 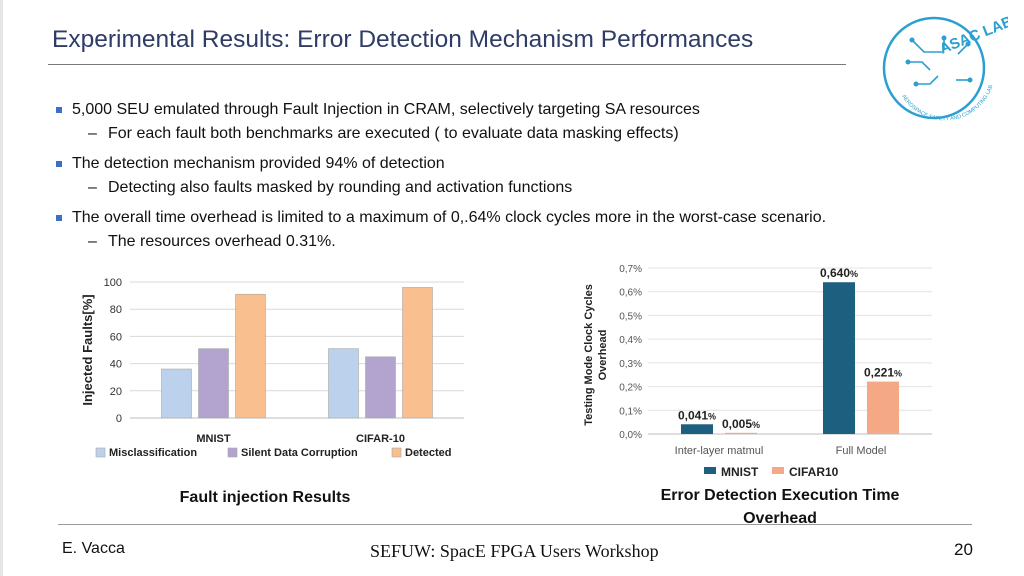 What do you see at coordinates (589, 355) in the screenshot?
I see `y-axis-label: Testing Mode Clock Cycles` at bounding box center [589, 355].